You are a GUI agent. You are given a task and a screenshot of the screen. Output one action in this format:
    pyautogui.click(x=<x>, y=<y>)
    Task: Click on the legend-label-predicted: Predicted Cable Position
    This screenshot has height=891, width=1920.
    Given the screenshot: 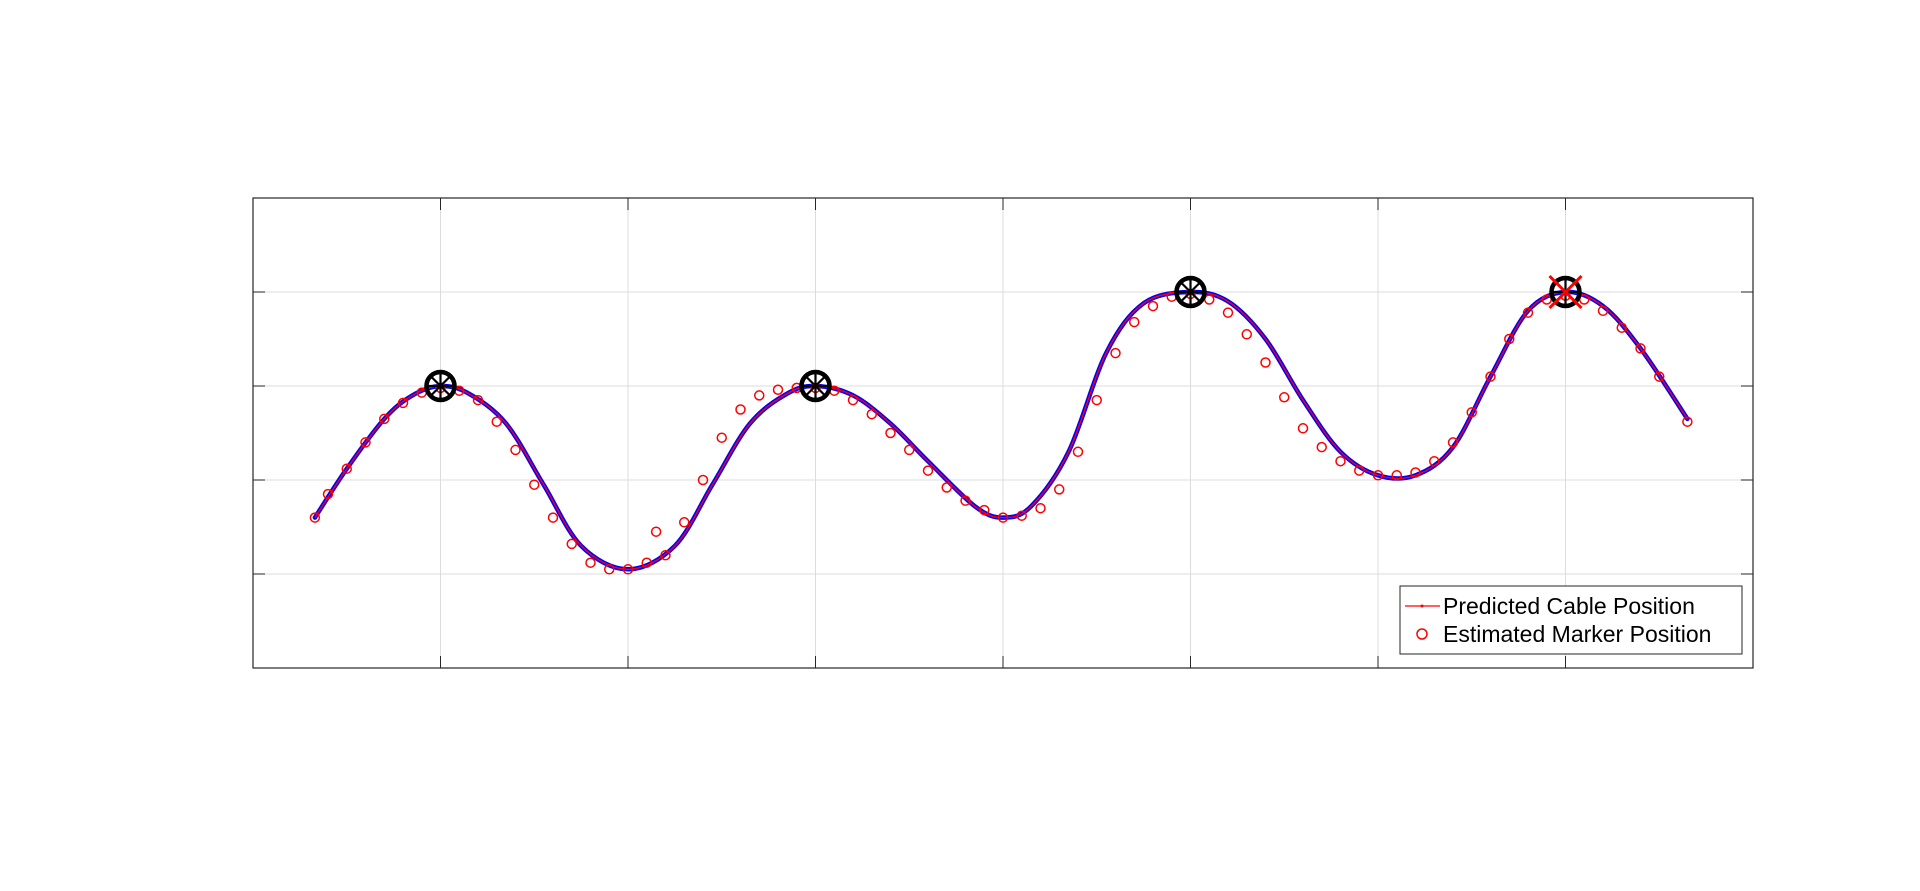 What is the action you would take?
    pyautogui.click(x=1569, y=606)
    